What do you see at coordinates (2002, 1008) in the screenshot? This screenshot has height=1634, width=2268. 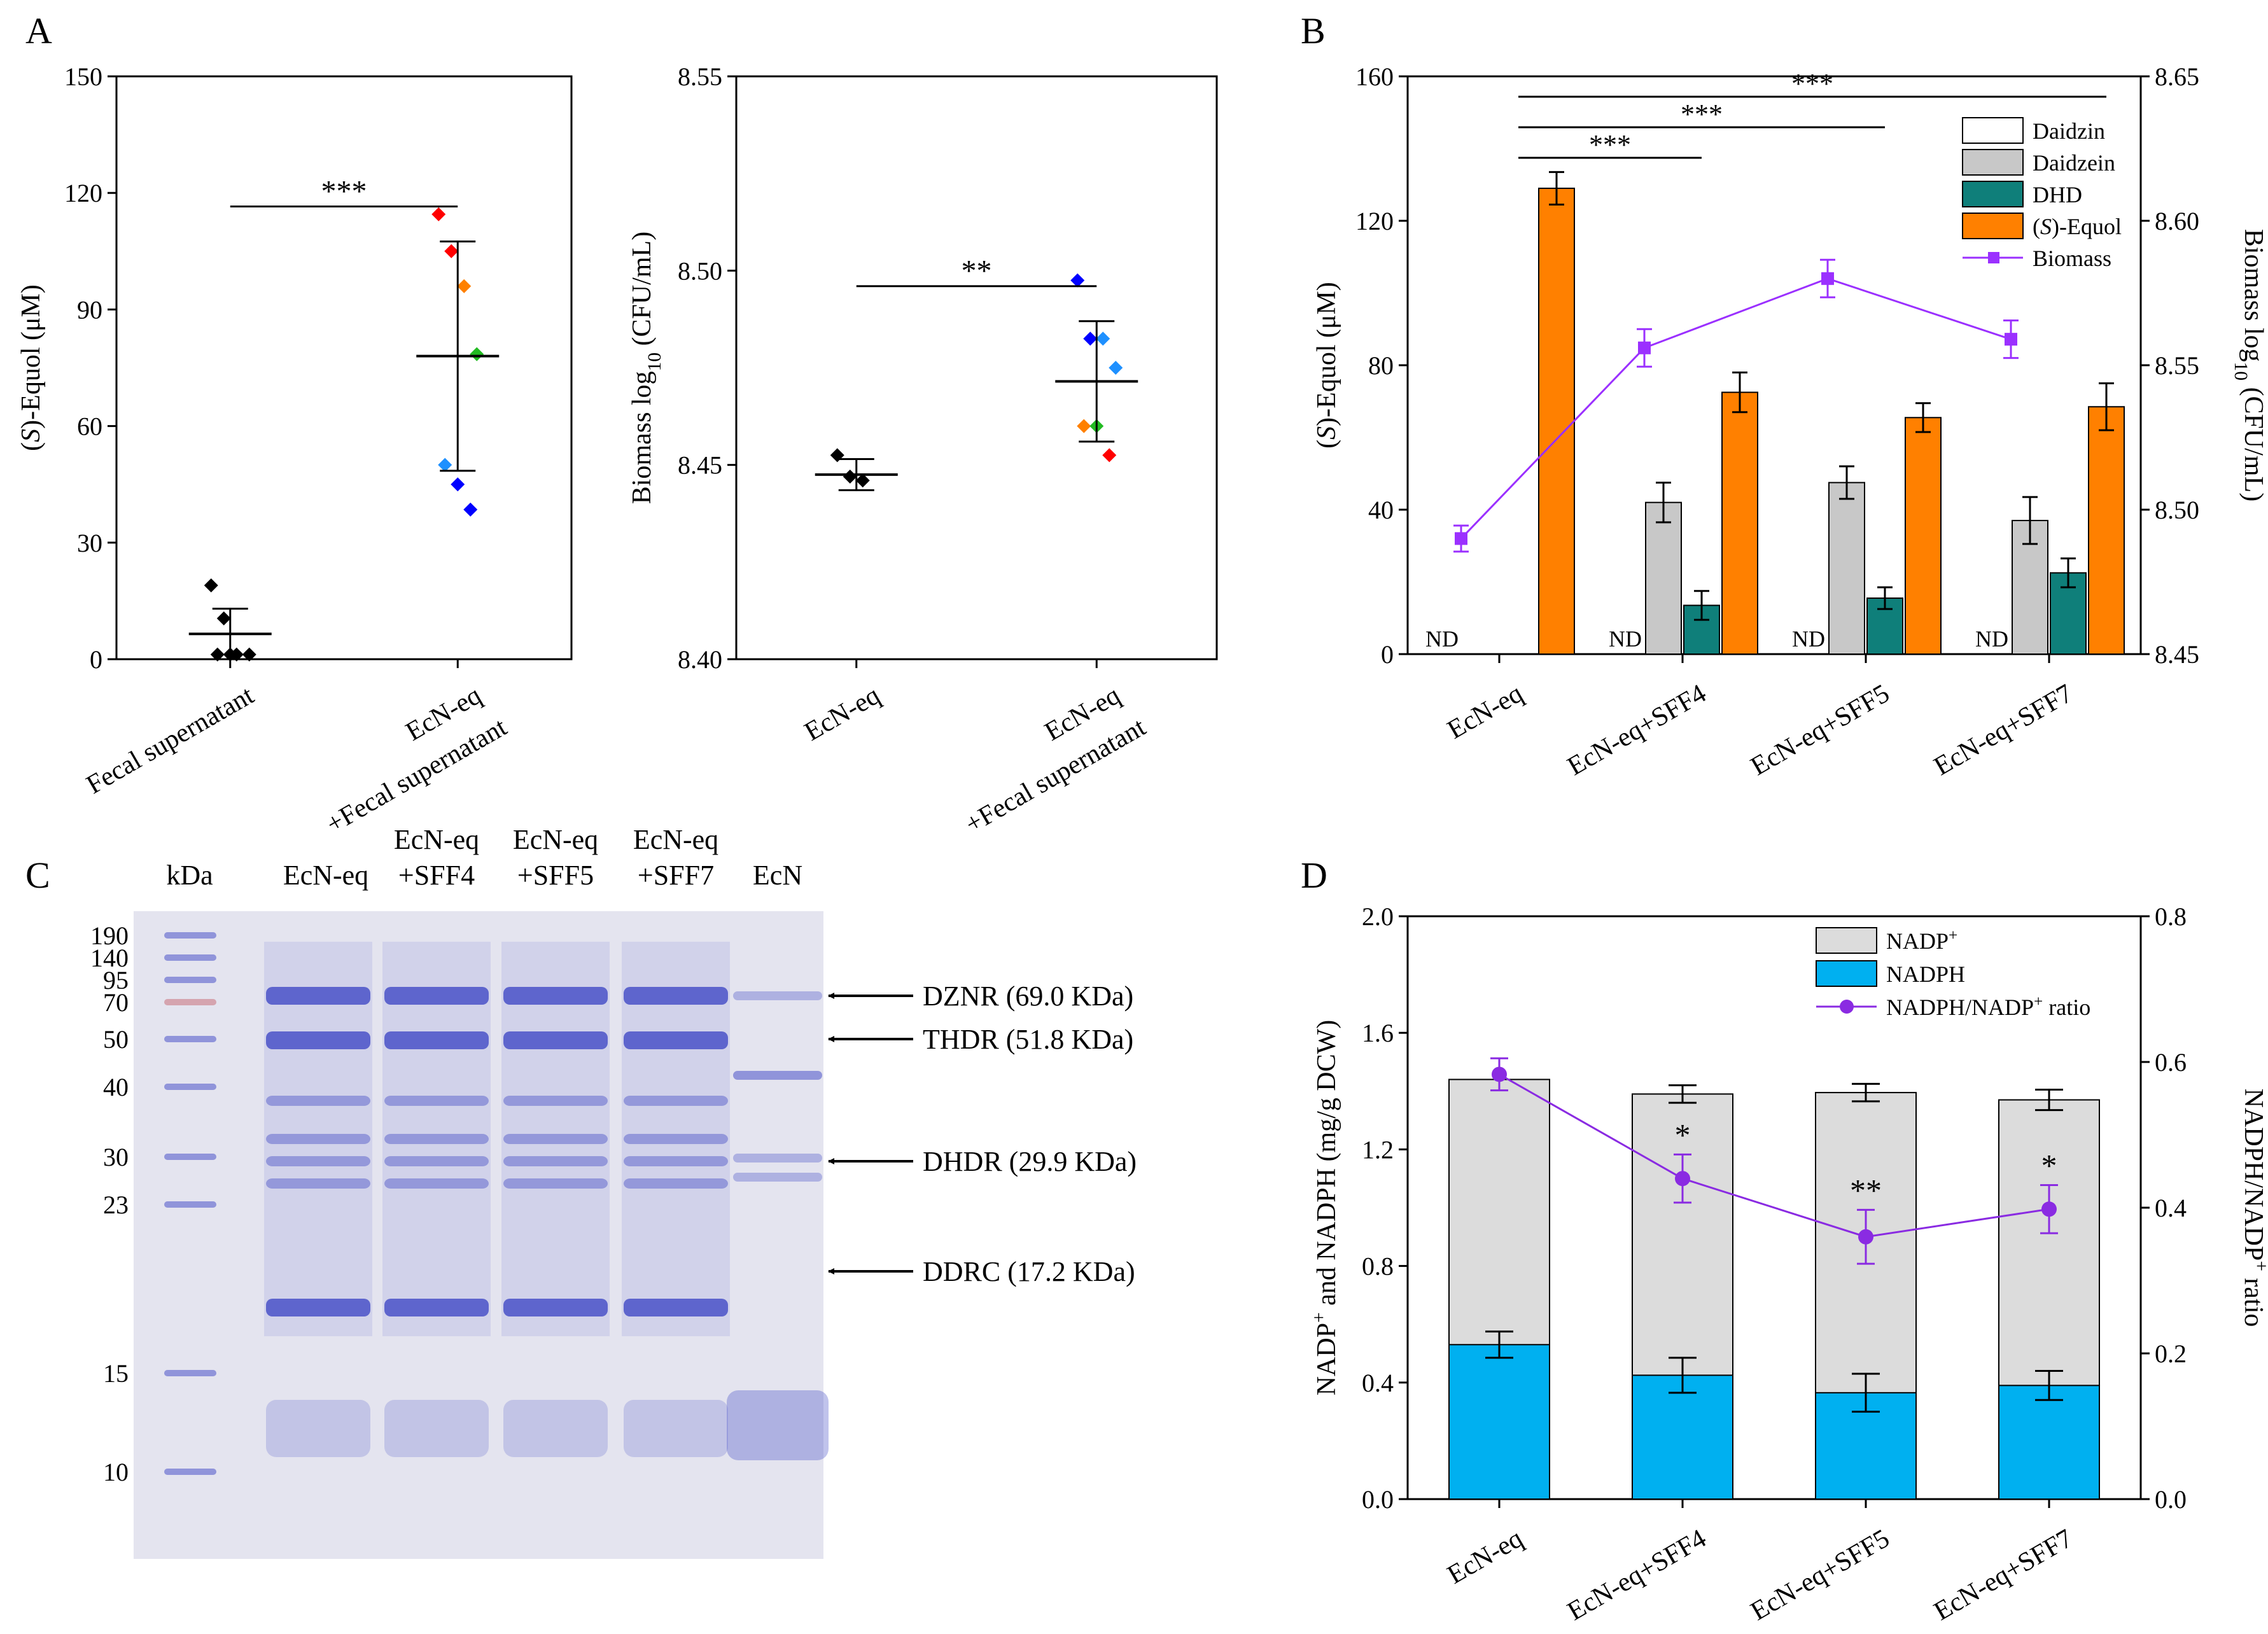 I see `label-span: NADP` at bounding box center [2002, 1008].